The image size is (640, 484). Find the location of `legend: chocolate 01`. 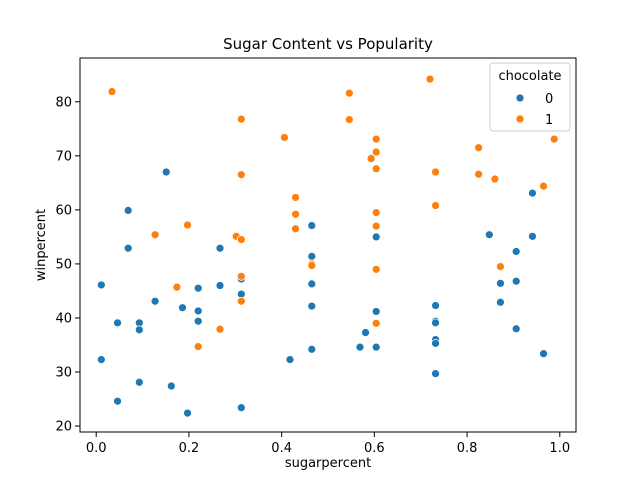

legend: chocolate 01 is located at coordinates (530, 97).